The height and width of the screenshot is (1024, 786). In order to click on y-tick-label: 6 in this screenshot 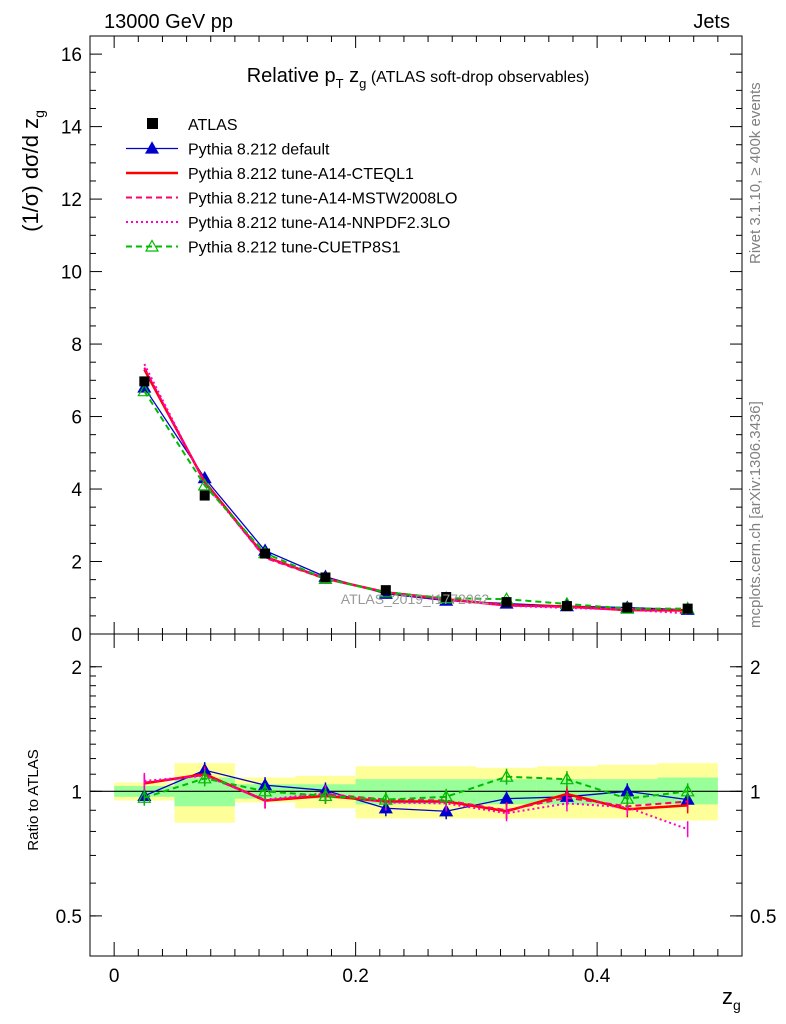, I will do `click(76, 418)`.